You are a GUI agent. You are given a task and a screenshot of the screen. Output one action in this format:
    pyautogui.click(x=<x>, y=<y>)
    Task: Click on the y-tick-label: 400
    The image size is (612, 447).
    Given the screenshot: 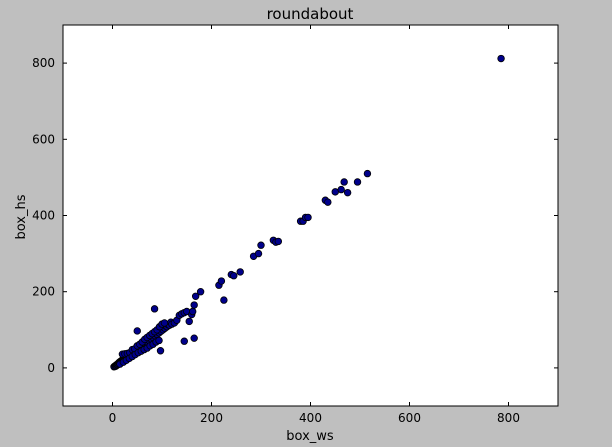 What is the action you would take?
    pyautogui.click(x=43, y=216)
    